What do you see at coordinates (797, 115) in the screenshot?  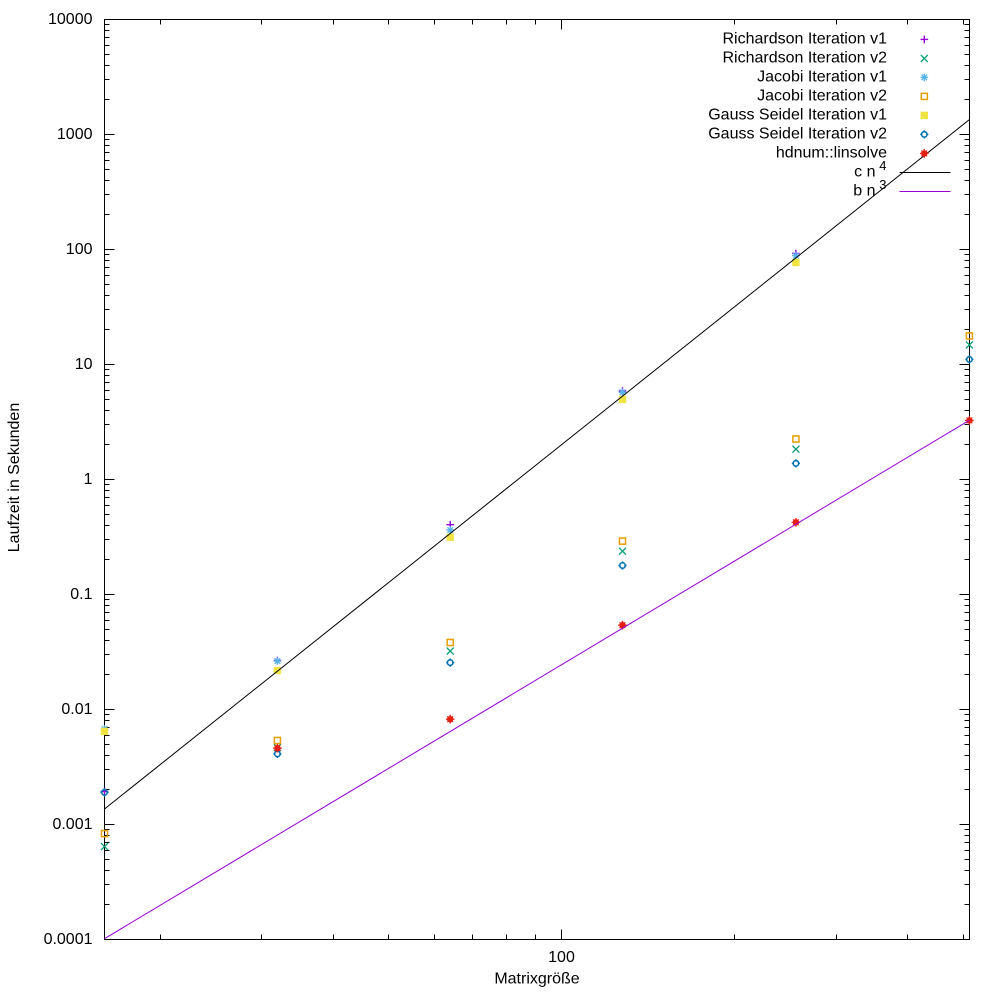 I see `svg-text: Gauss Seidel Iteration v1` at bounding box center [797, 115].